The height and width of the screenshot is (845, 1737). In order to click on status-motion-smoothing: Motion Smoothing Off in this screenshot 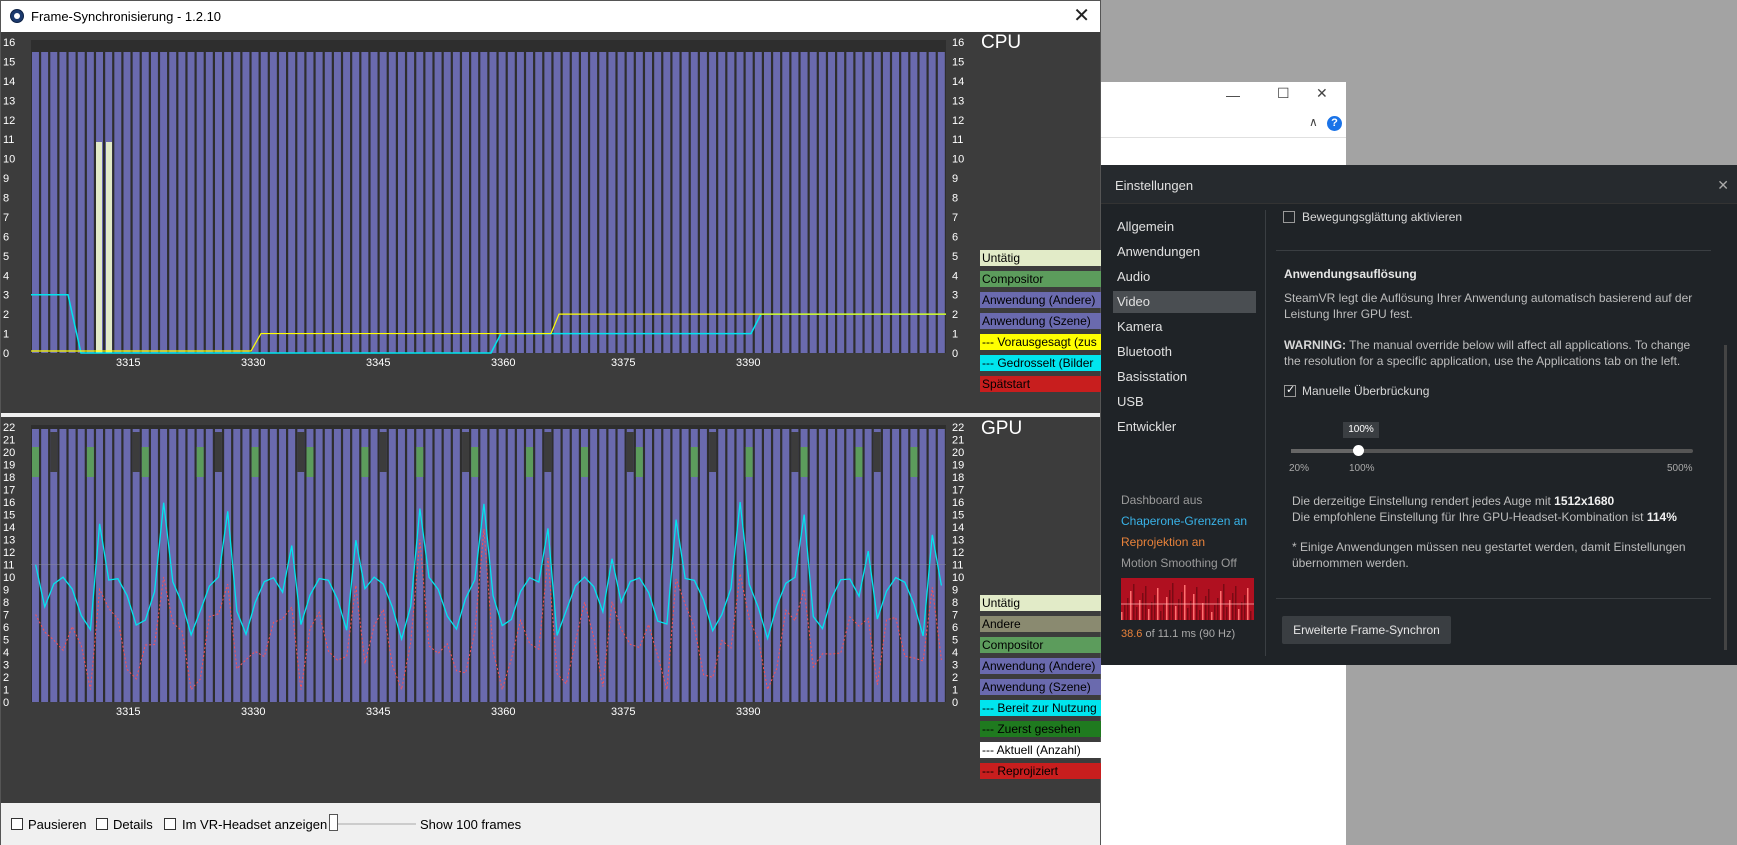, I will do `click(1179, 563)`.